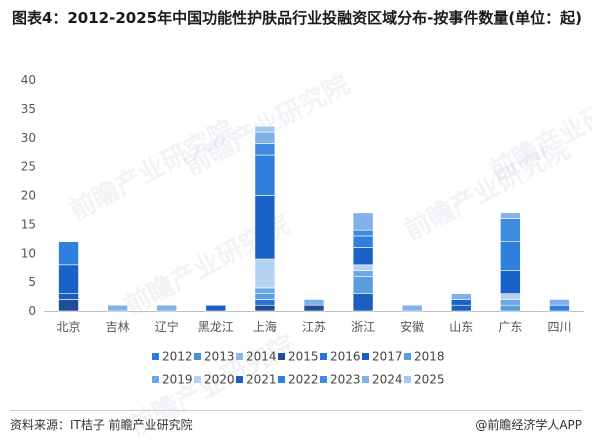  What do you see at coordinates (528, 425) in the screenshot?
I see `brand-note: @前瞻经济学人APP` at bounding box center [528, 425].